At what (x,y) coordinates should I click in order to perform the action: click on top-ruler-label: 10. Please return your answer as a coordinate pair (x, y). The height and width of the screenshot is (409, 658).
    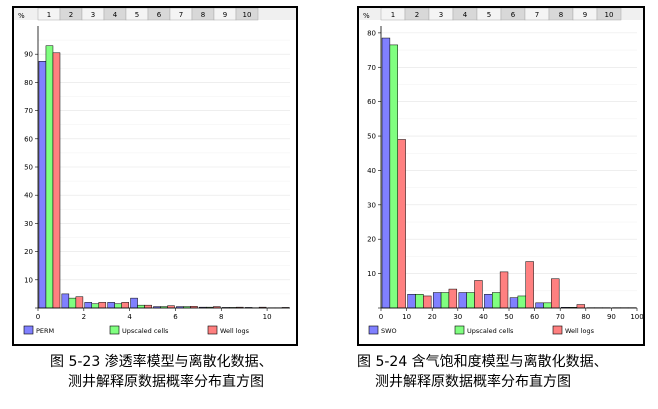
    Looking at the image, I should click on (247, 15).